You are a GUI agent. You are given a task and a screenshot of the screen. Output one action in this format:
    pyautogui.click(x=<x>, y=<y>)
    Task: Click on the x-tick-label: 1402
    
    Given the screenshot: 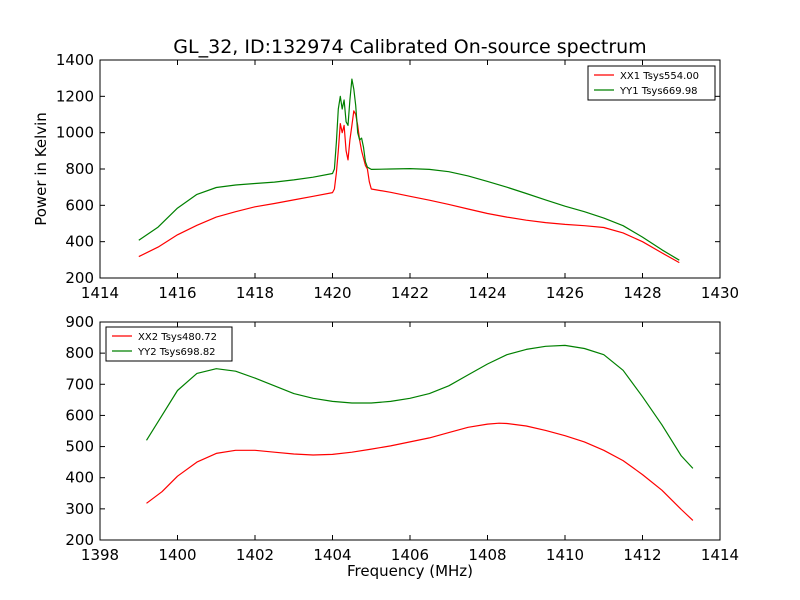 What is the action you would take?
    pyautogui.click(x=255, y=555)
    